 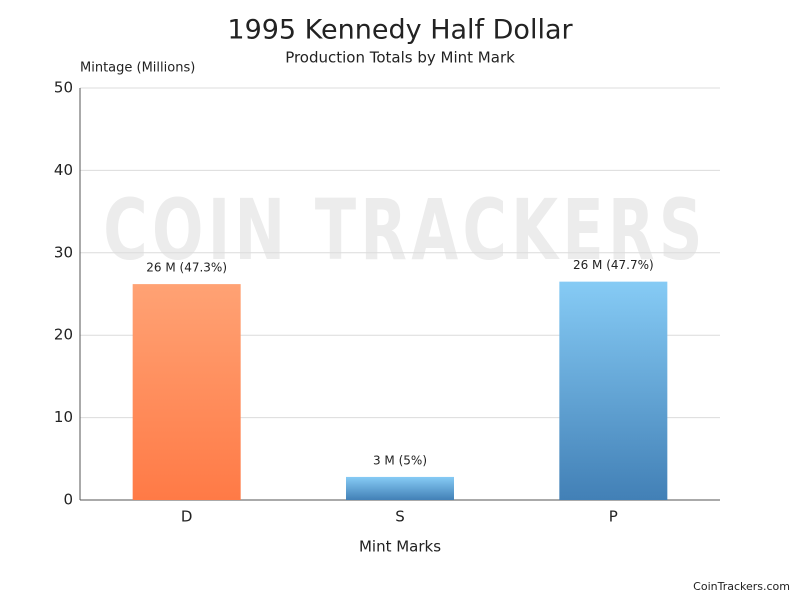 What do you see at coordinates (400, 58) in the screenshot?
I see `chart-subtitle: Production Totals by Mint Mark` at bounding box center [400, 58].